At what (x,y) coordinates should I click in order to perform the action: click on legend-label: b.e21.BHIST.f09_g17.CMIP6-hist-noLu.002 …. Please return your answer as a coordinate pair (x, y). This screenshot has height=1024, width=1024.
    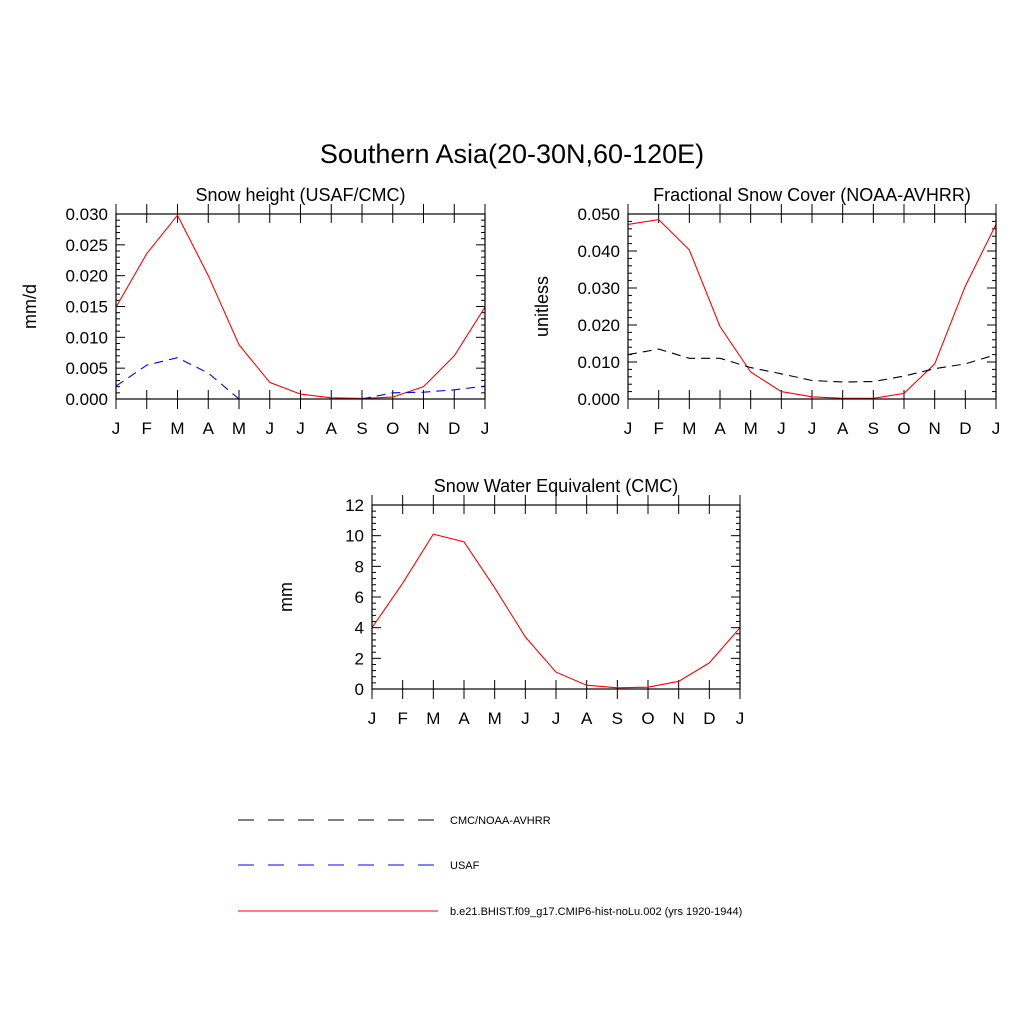
    Looking at the image, I should click on (596, 912).